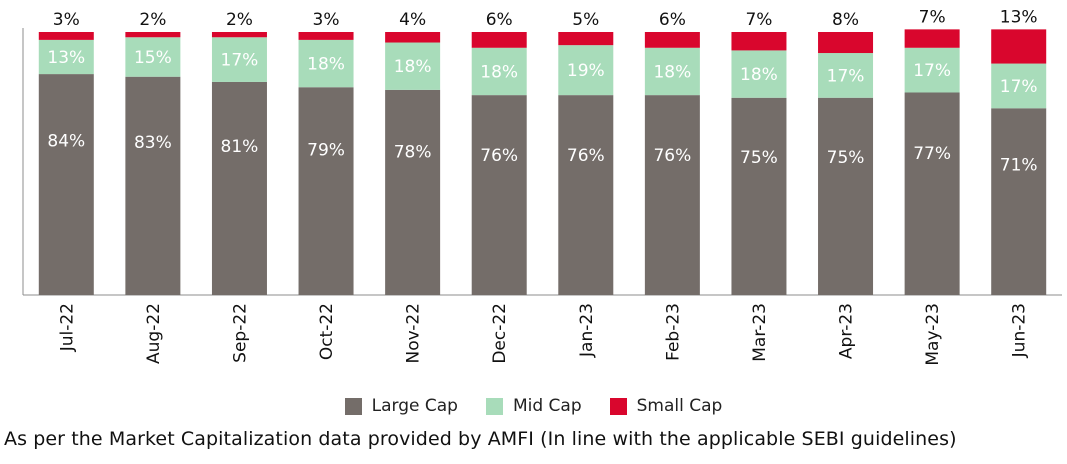 This screenshot has height=464, width=1067. Describe the element at coordinates (672, 156) in the screenshot. I see `data-label-large-cap-feb-23: 76%` at that location.